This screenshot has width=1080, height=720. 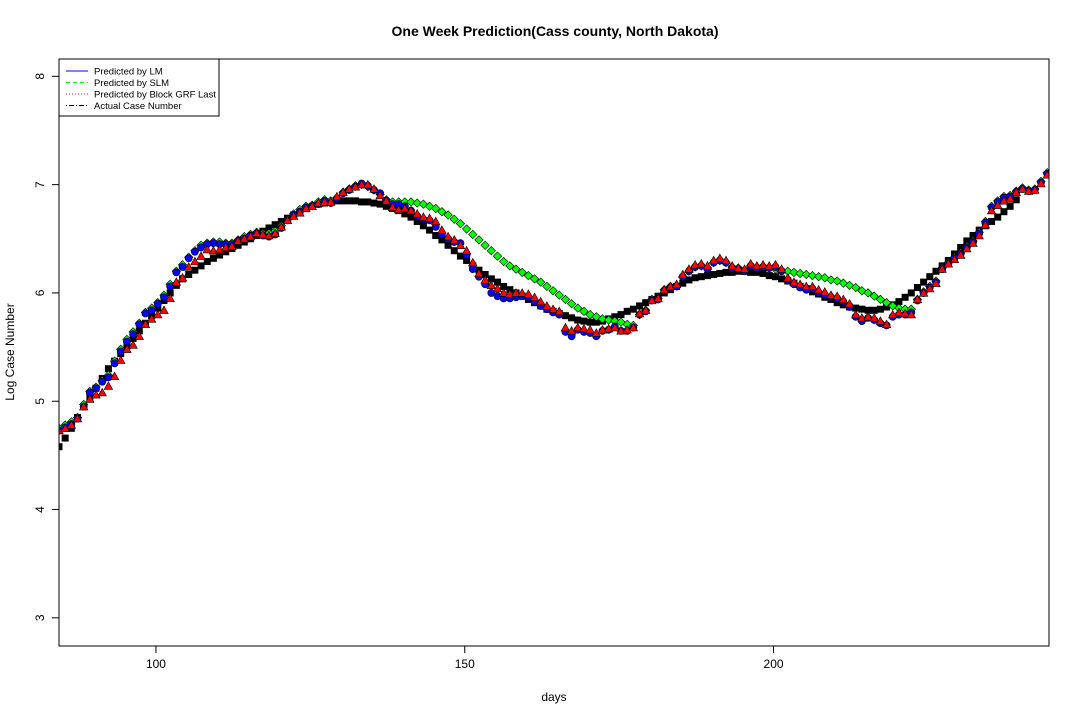 What do you see at coordinates (128, 72) in the screenshot?
I see `legend-label: Predicted by LM` at bounding box center [128, 72].